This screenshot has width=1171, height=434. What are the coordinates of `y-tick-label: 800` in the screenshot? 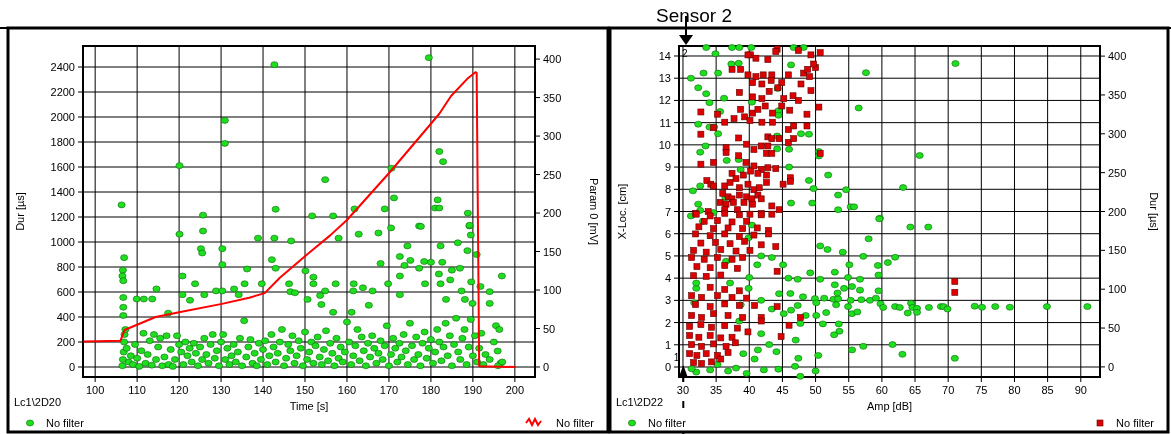 It's located at (65, 267).